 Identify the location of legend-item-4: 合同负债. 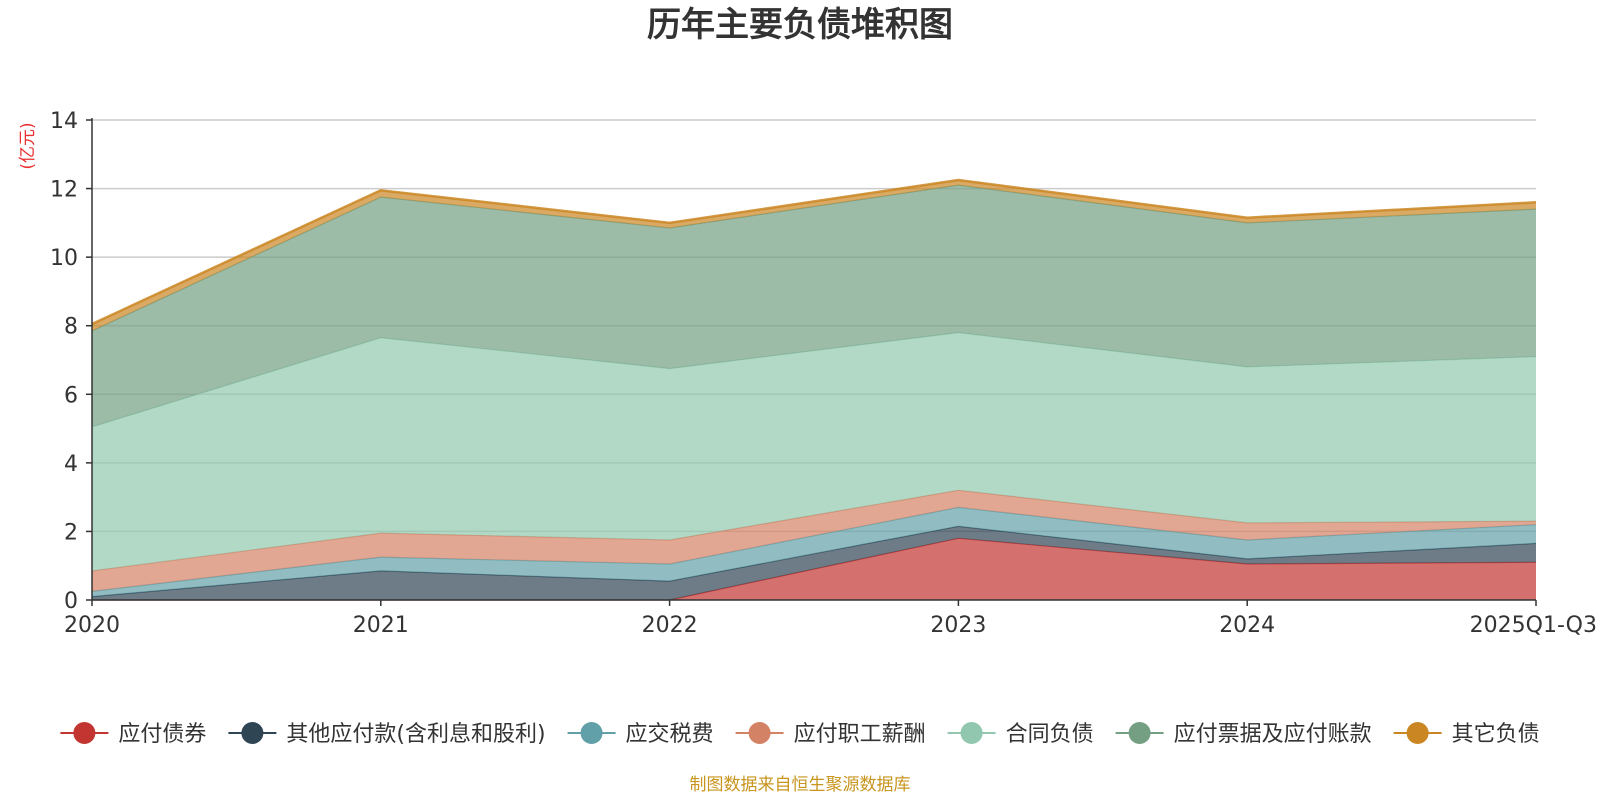
(1020, 734).